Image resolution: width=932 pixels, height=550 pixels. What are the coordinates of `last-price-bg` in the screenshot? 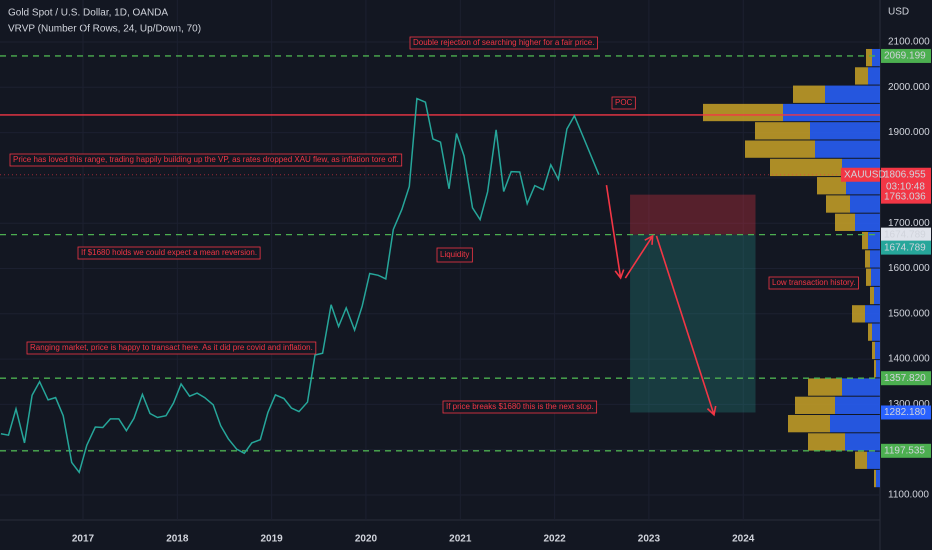 It's located at (906, 180).